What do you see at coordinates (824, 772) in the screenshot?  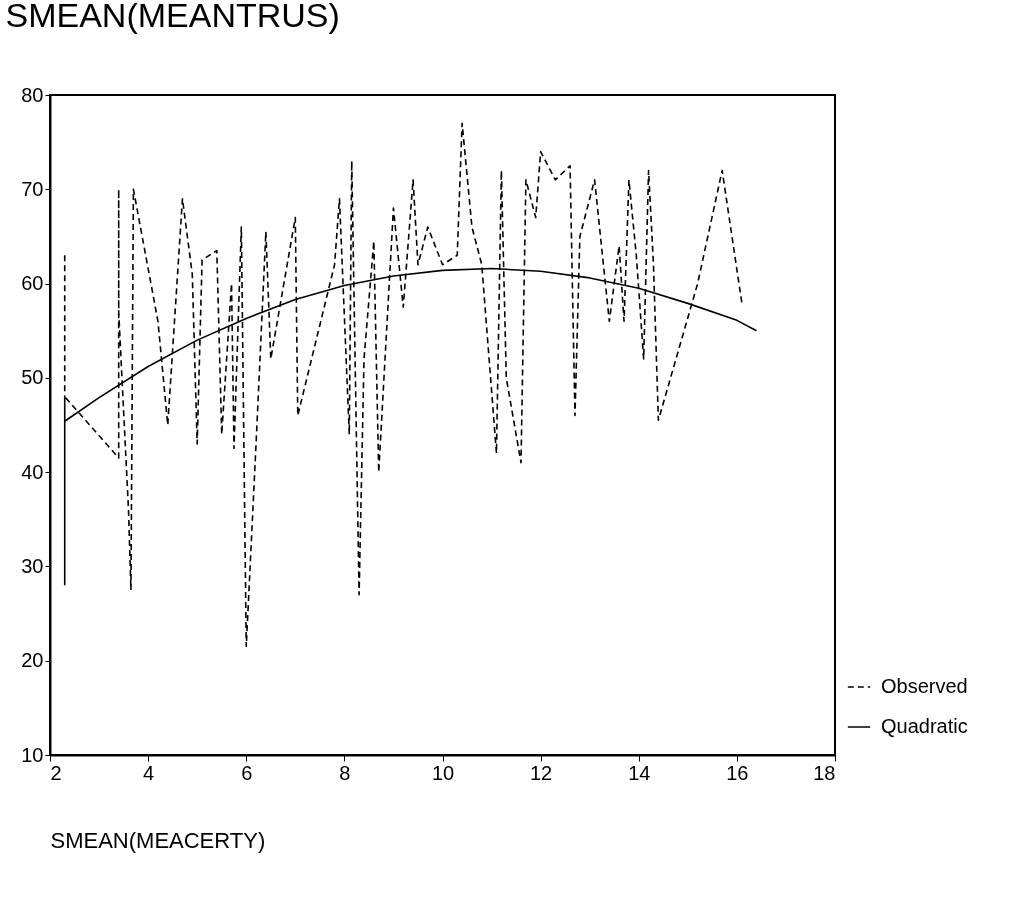 I see `x-tick-label: 18` at bounding box center [824, 772].